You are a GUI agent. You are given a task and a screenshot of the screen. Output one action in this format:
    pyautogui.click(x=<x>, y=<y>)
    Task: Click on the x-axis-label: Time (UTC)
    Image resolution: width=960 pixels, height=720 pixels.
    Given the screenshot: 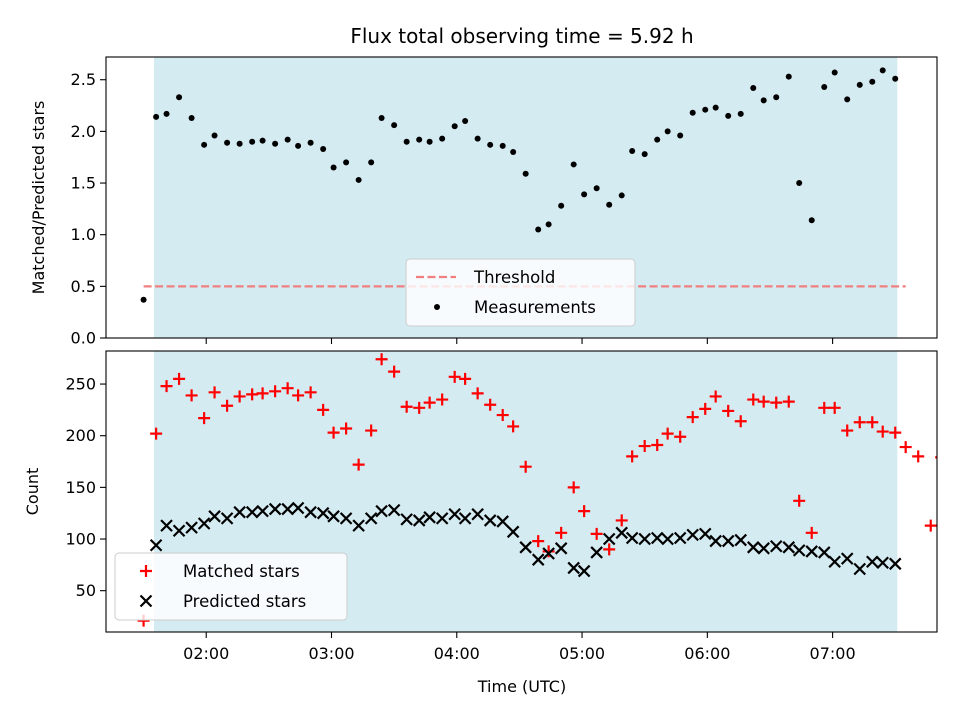 What is the action you would take?
    pyautogui.click(x=521, y=686)
    